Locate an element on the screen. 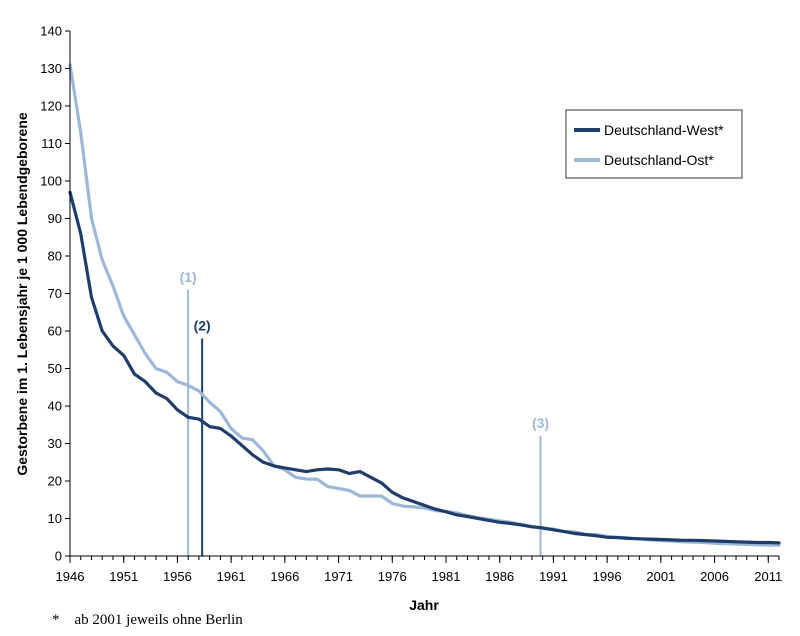 Image resolution: width=800 pixels, height=636 pixels. x-tick-label: 1966 is located at coordinates (284, 576).